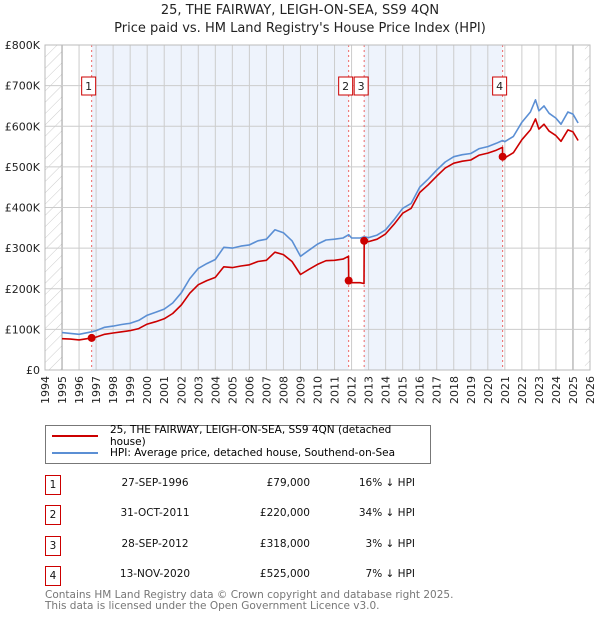 Image resolution: width=600 pixels, height=620 pixels. What do you see at coordinates (53, 515) in the screenshot?
I see `sale-number: 2` at bounding box center [53, 515].